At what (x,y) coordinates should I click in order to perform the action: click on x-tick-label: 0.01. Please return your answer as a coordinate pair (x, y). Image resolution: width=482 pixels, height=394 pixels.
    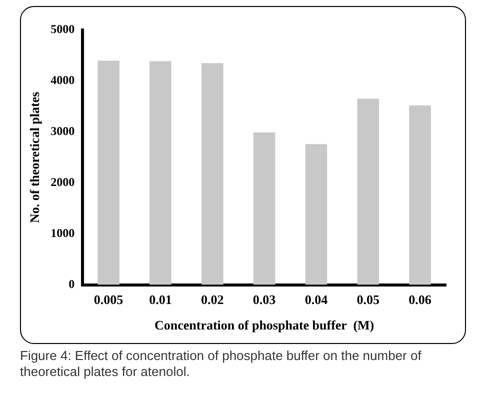
    Looking at the image, I should click on (160, 299).